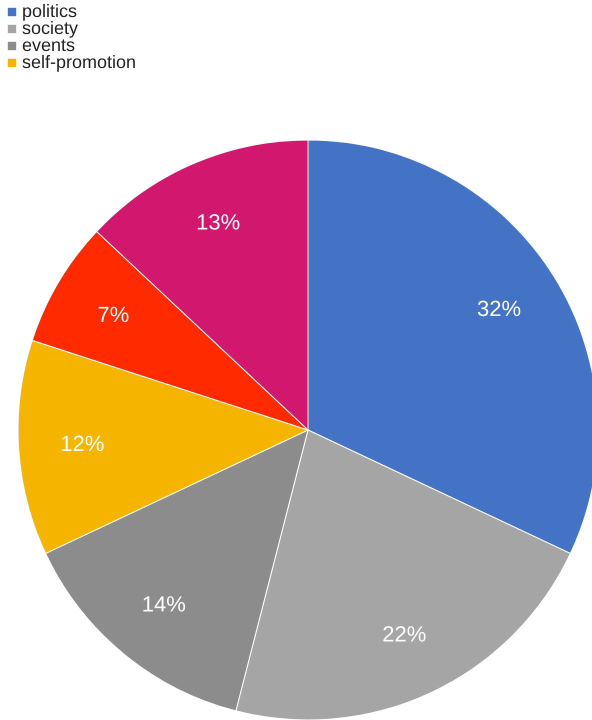  I want to click on legend-label: politics, so click(50, 11).